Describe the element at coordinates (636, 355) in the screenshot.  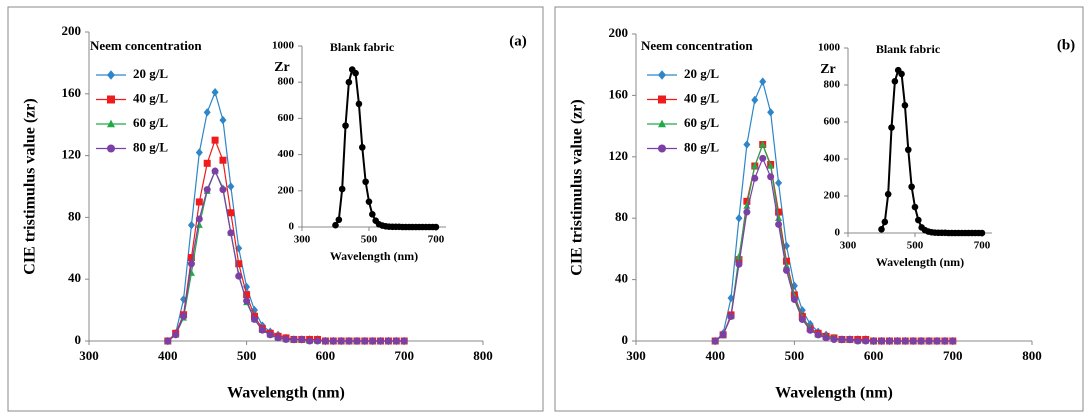
I see `x-tick-label: 300` at that location.